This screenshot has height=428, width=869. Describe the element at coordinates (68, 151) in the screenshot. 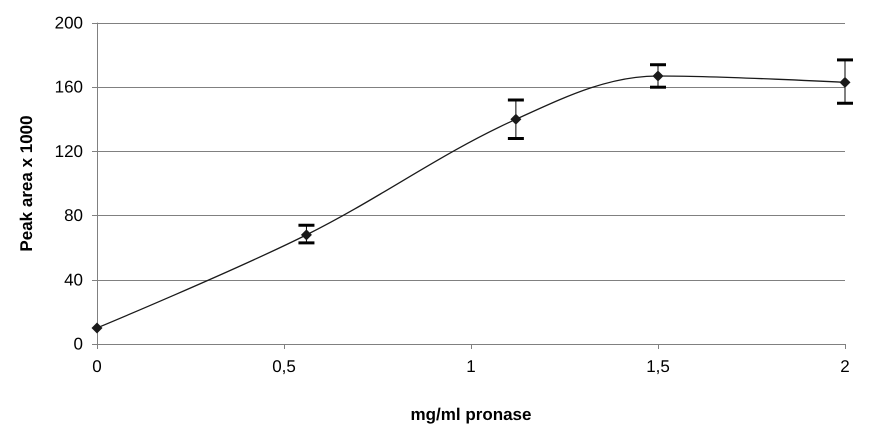

I see `y-tick-label: 120` at that location.